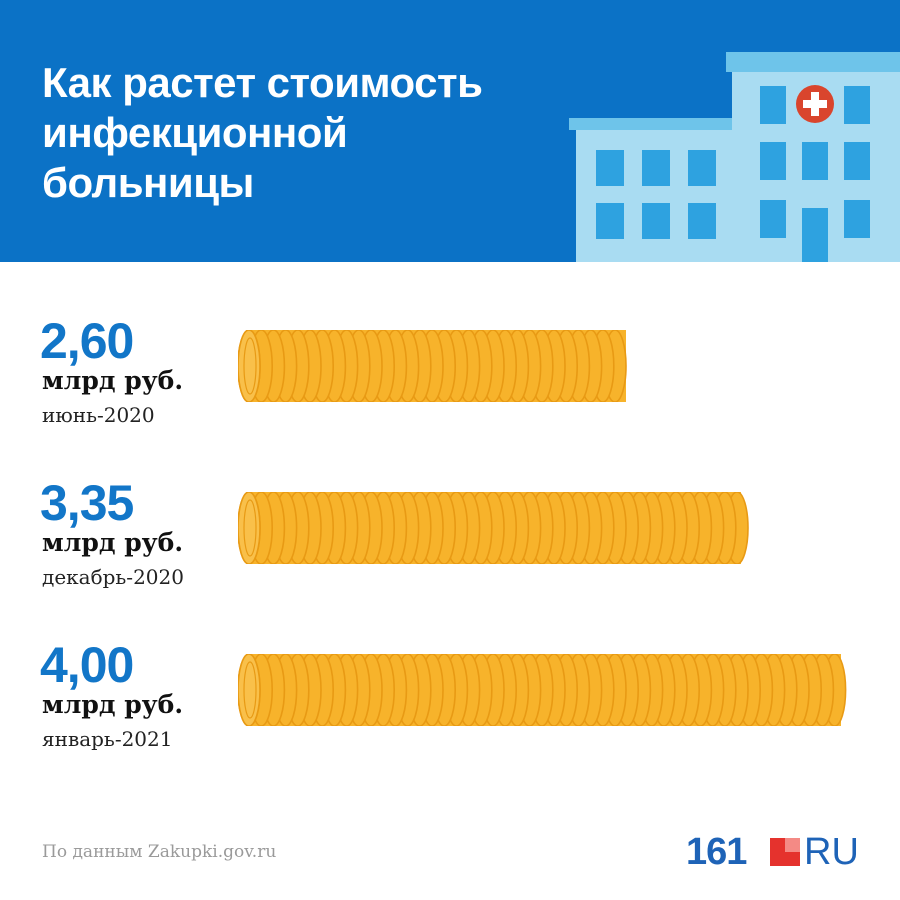 The image size is (900, 900). What do you see at coordinates (87, 341) in the screenshot?
I see `value-label: 2,60` at bounding box center [87, 341].